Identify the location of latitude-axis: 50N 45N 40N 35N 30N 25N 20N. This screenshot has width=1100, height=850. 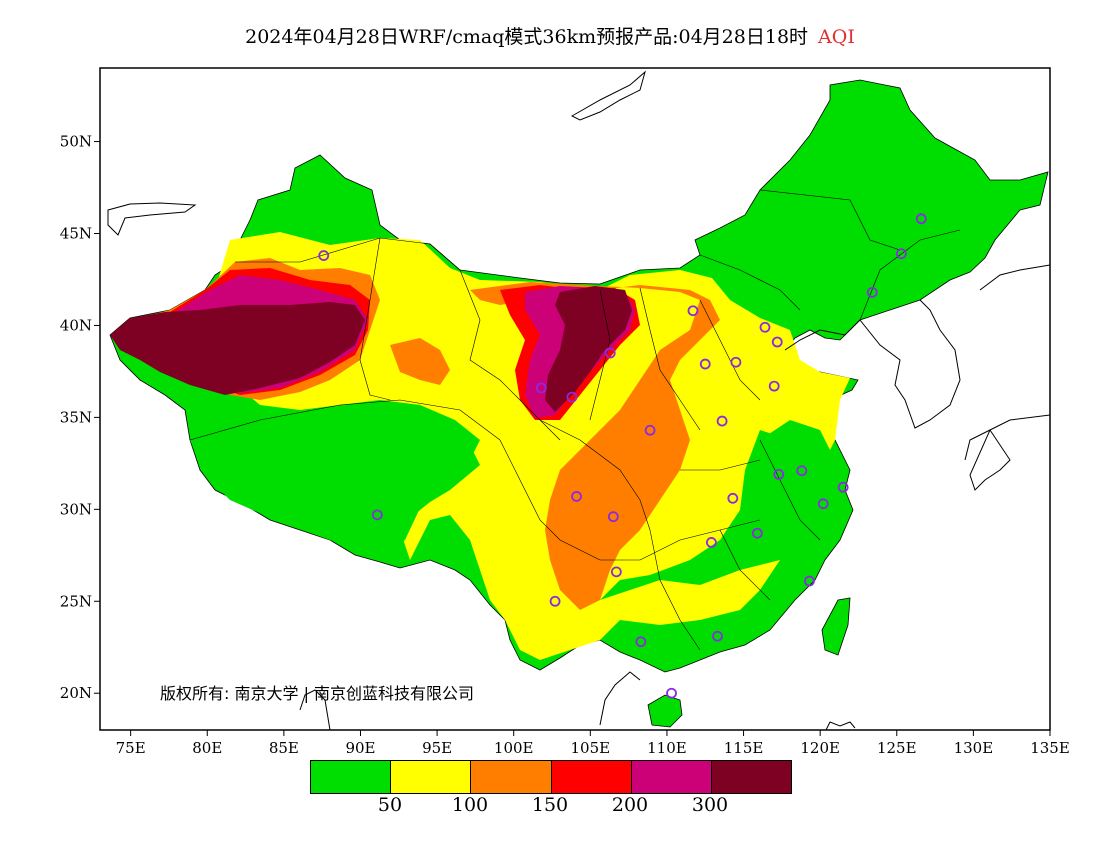
(80, 417).